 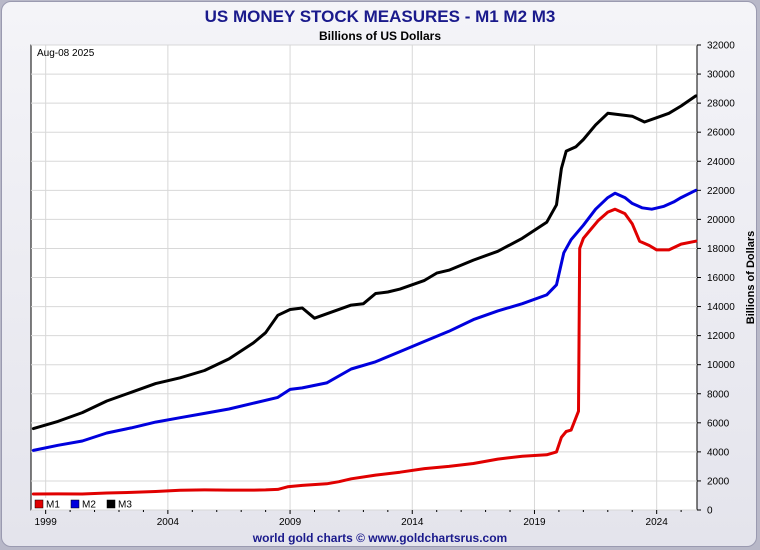 I want to click on legend-background, so click(x=97, y=503).